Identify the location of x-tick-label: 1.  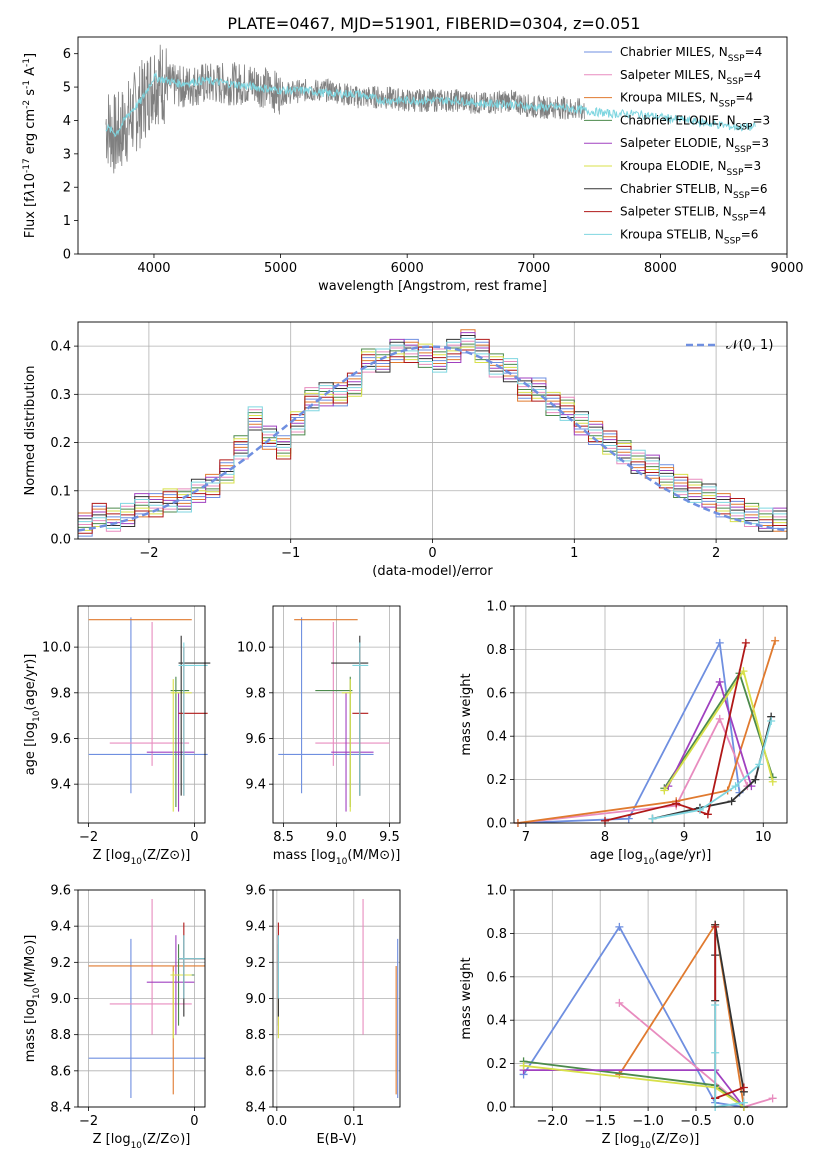
(574, 553).